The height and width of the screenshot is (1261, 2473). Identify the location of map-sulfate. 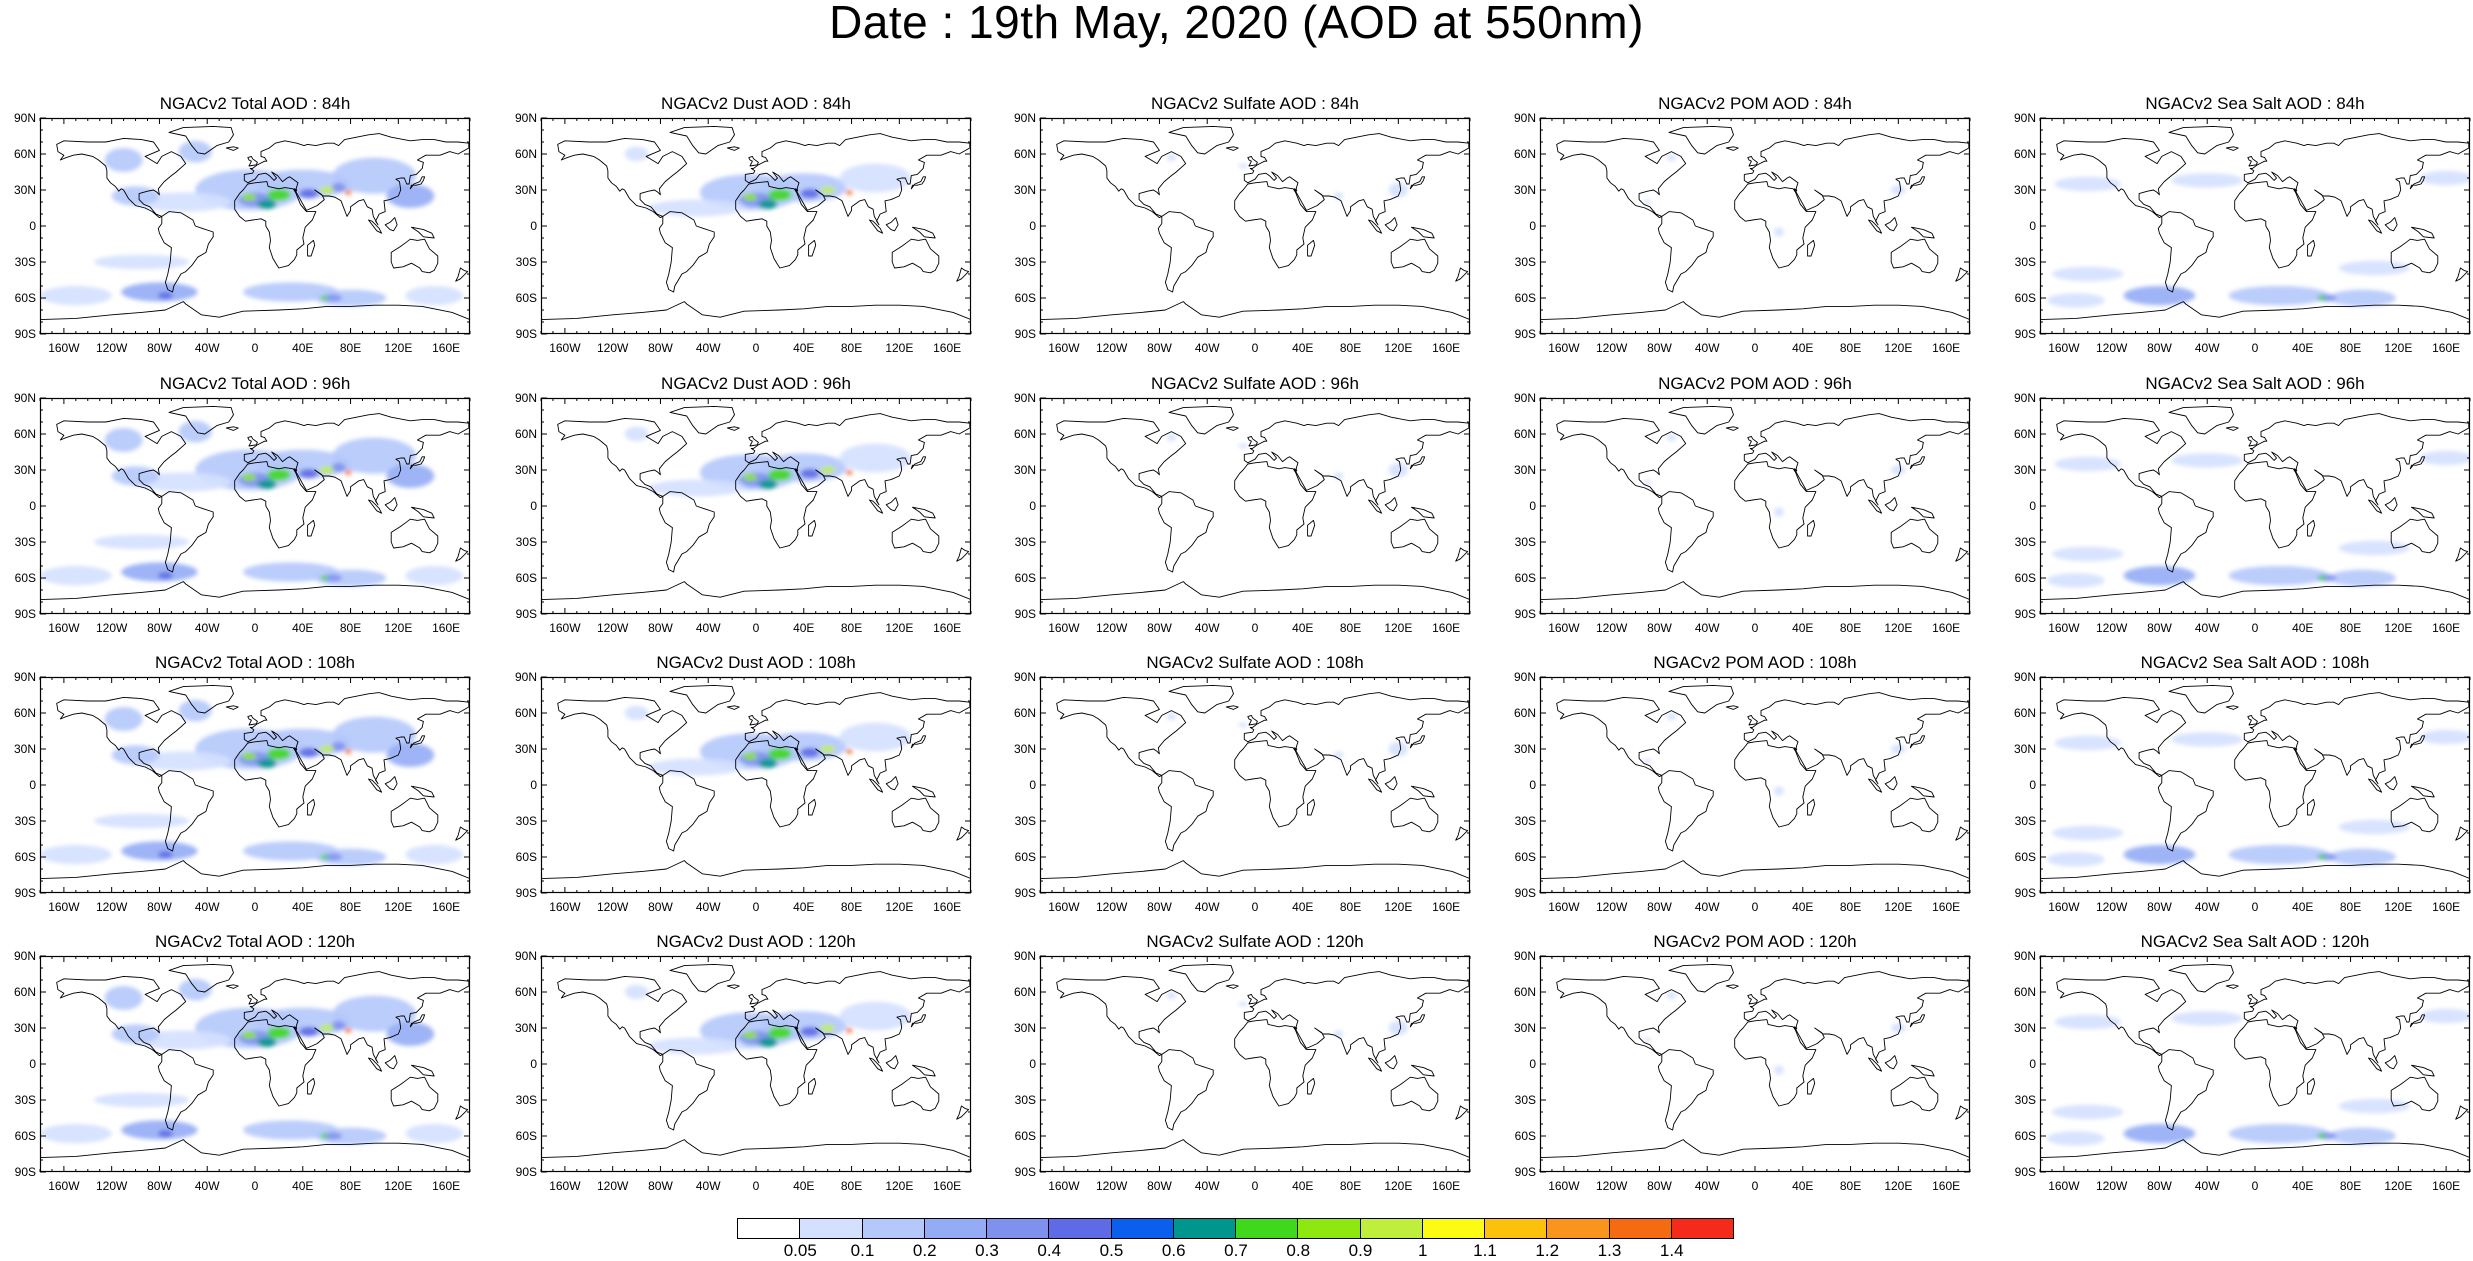
(1255, 785).